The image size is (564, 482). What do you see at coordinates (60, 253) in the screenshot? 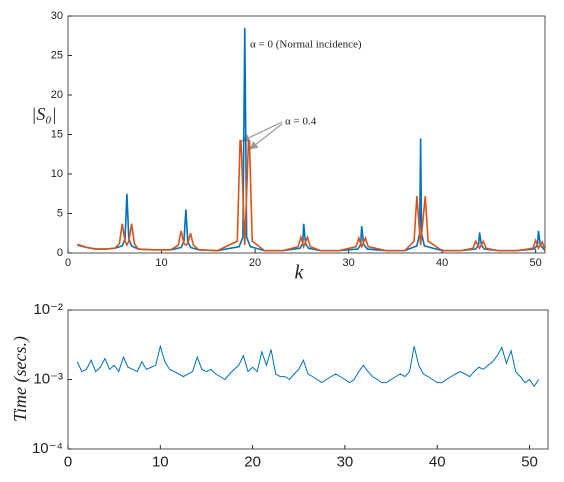
I see `y-tick-label: 0` at bounding box center [60, 253].